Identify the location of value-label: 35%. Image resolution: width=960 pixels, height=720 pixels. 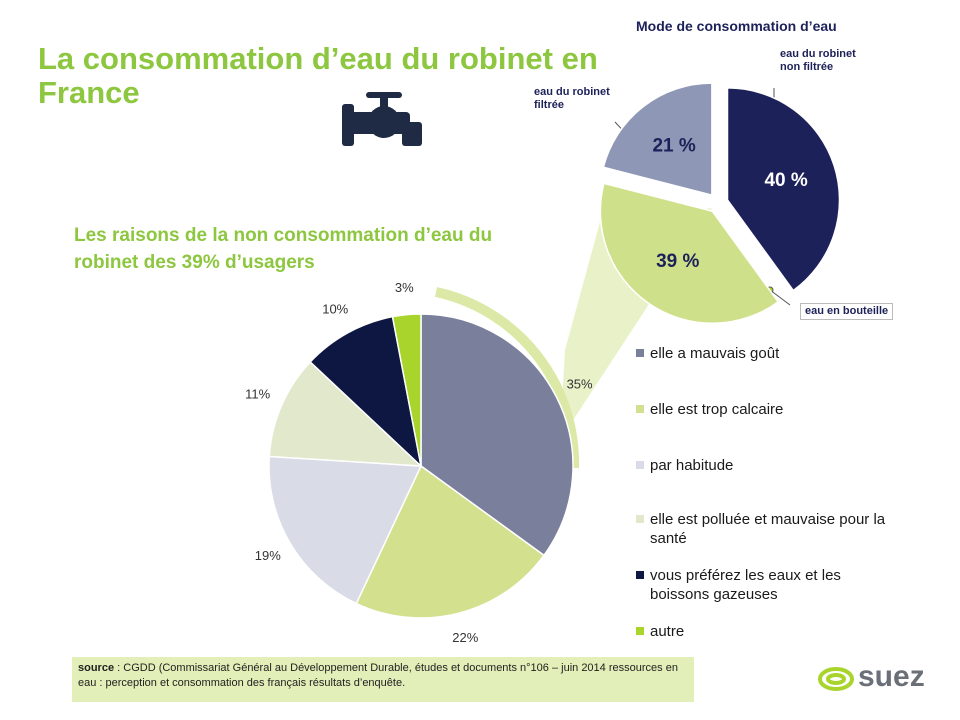
(580, 384).